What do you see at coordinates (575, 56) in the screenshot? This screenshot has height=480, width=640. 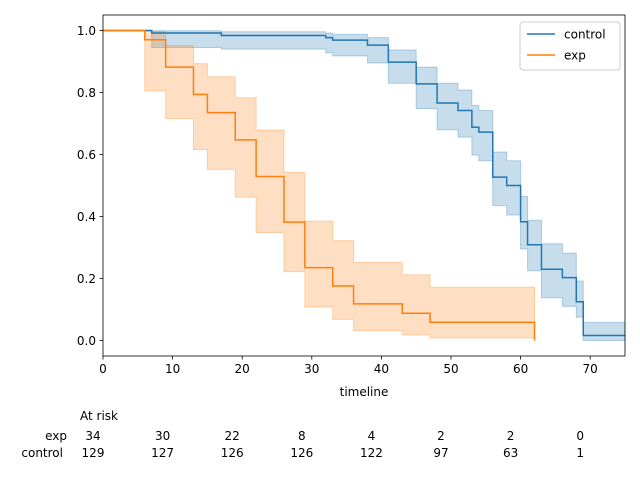 I see `legend-label-exp: exp` at bounding box center [575, 56].